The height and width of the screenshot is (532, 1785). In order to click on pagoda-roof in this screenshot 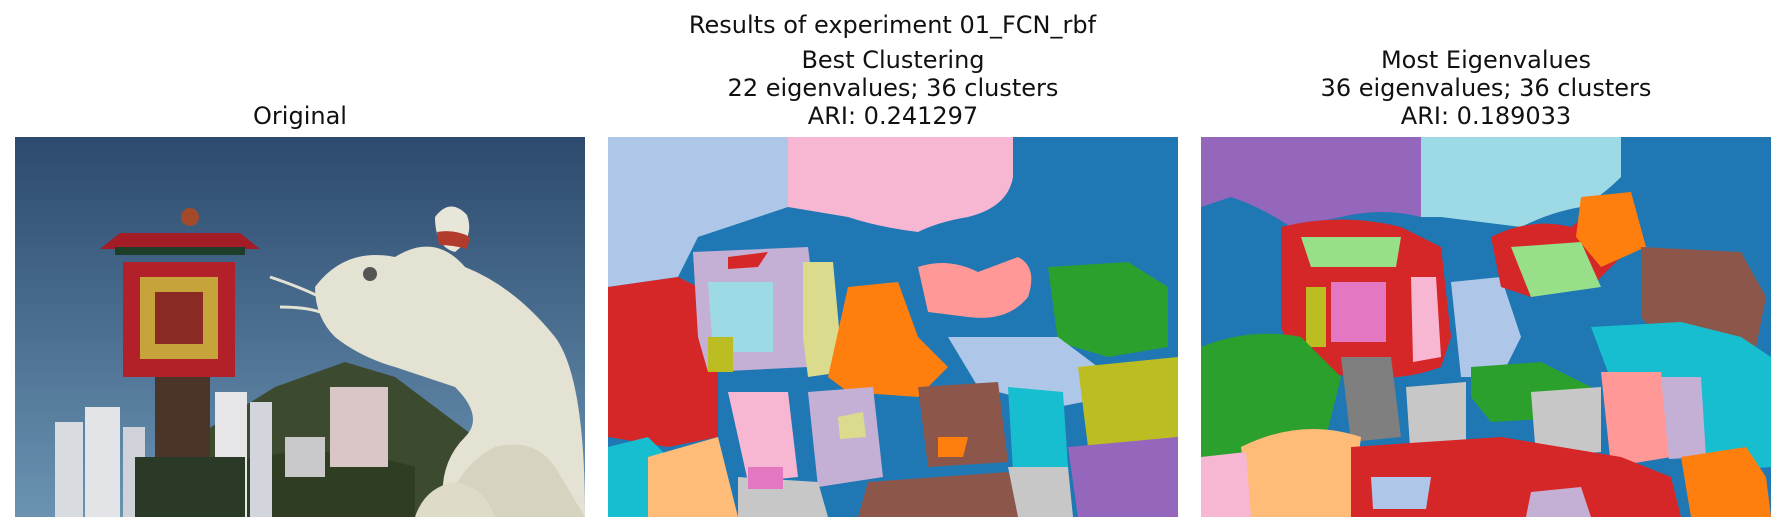, I will do `click(180, 241)`.